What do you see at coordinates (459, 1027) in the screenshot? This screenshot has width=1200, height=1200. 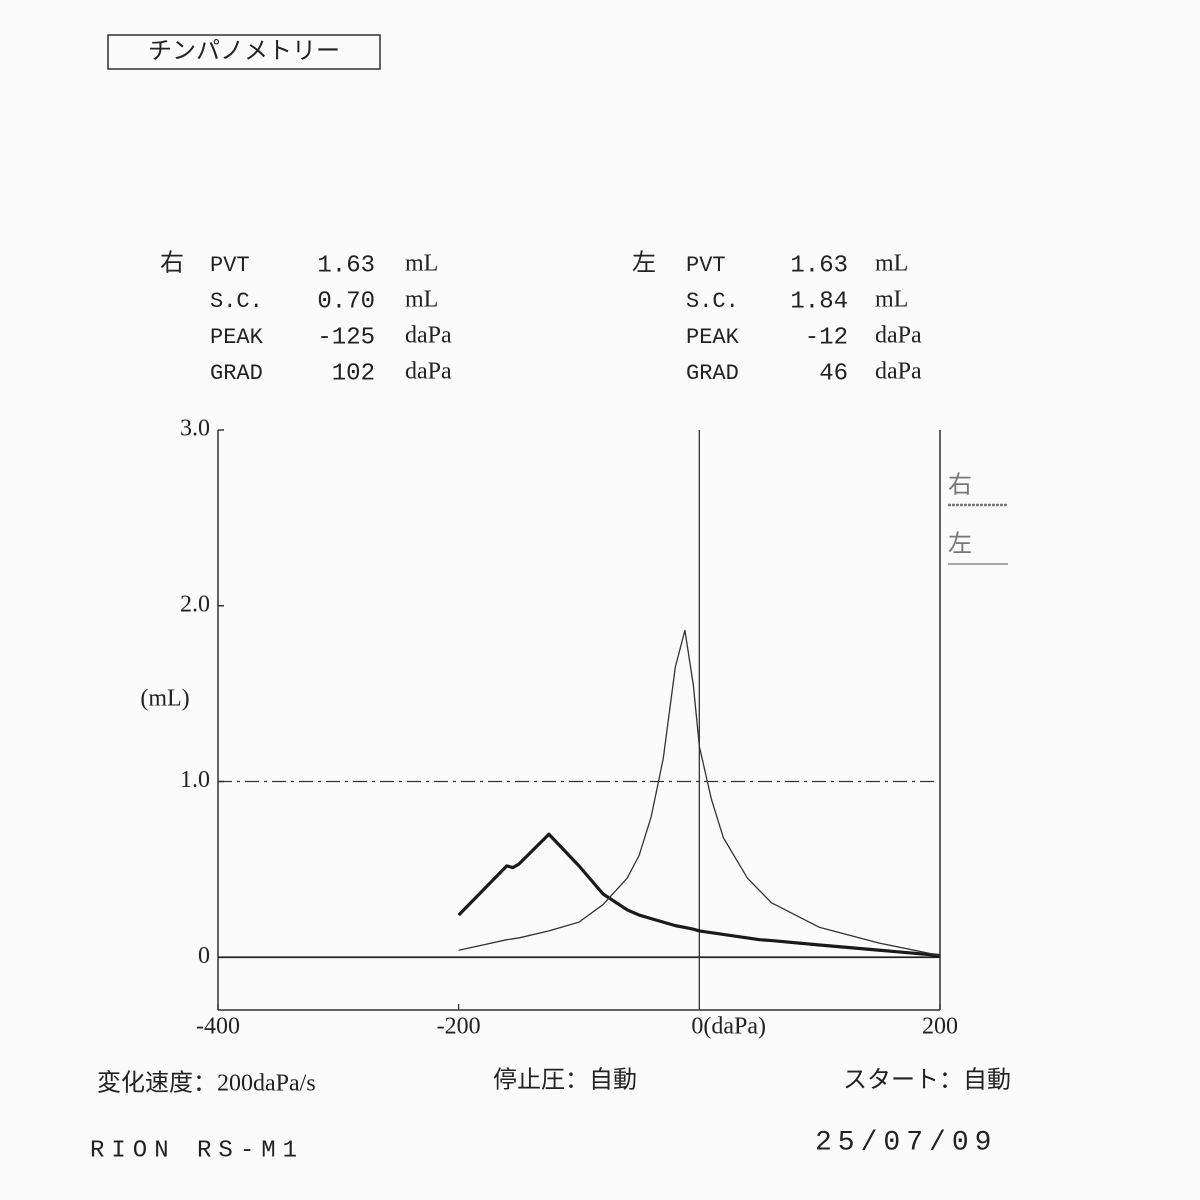 I see `x-tick-label: -200` at bounding box center [459, 1027].